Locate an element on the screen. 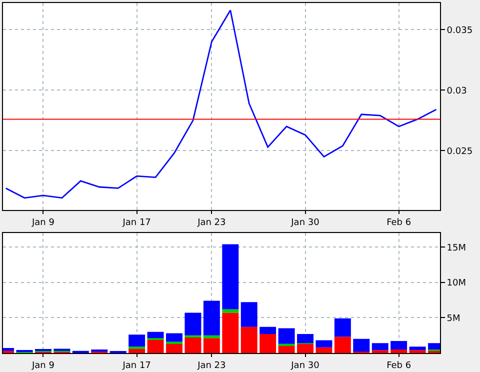 The height and width of the screenshot is (372, 480). y-tick-label: 5M is located at coordinates (453, 319).